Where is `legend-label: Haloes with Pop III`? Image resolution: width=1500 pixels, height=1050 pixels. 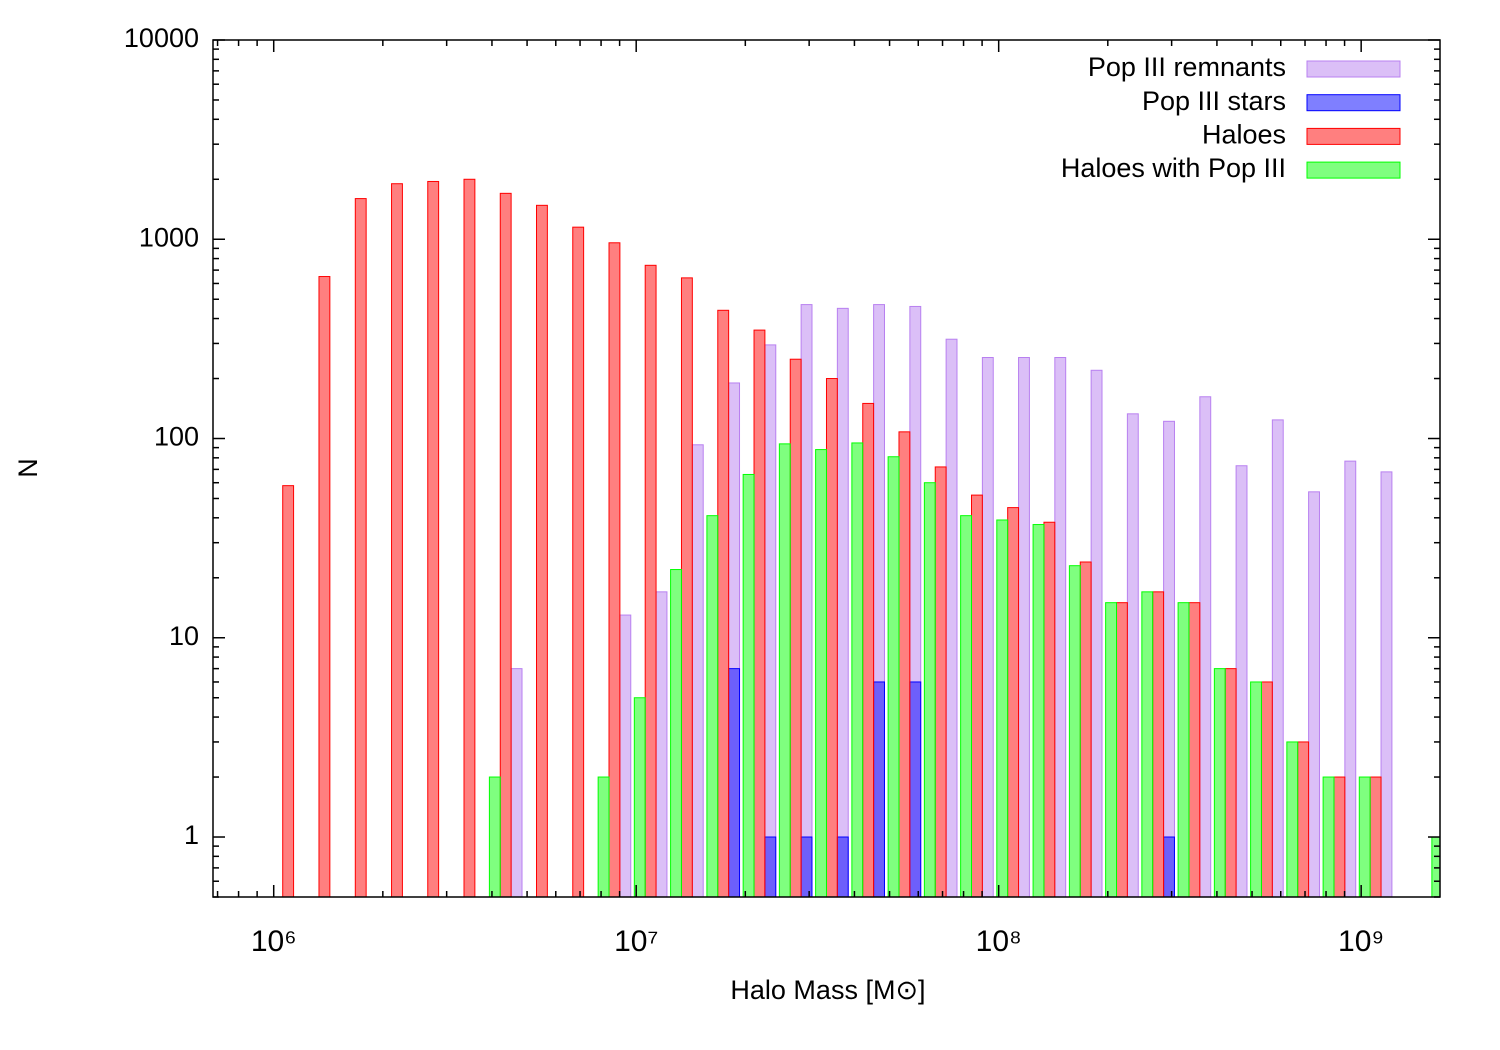
legend-label: Haloes with Pop III is located at coordinates (1173, 168).